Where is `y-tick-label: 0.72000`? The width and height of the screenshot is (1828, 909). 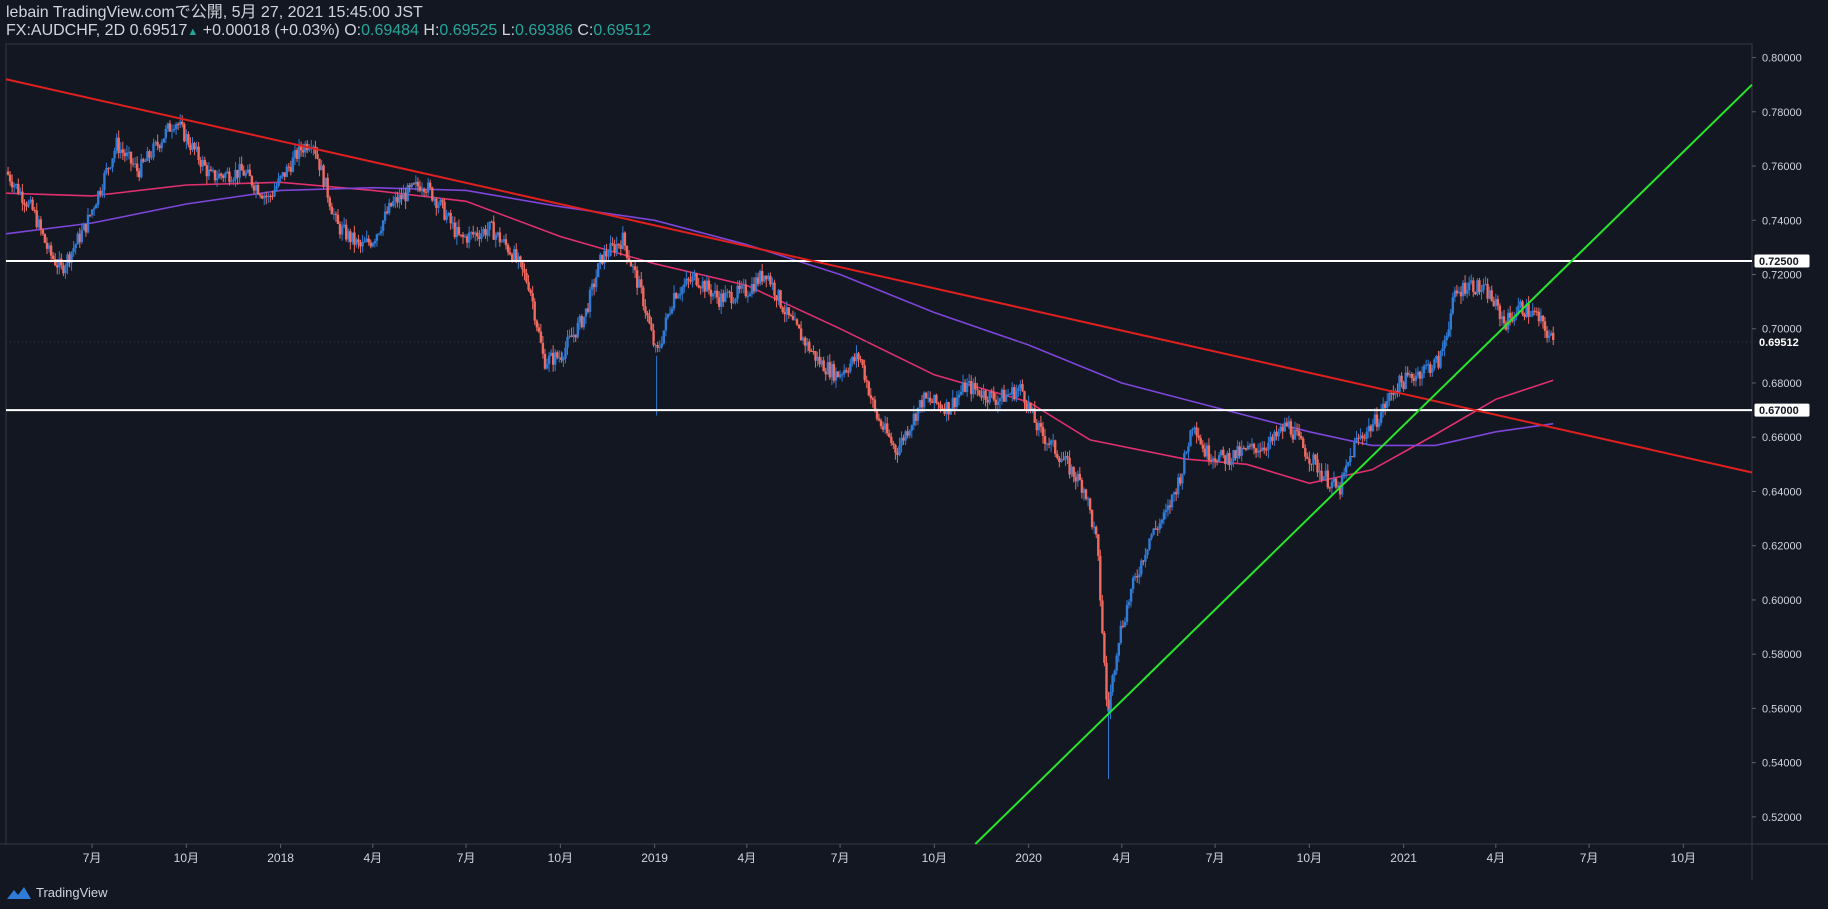
y-tick-label: 0.72000 is located at coordinates (1782, 276).